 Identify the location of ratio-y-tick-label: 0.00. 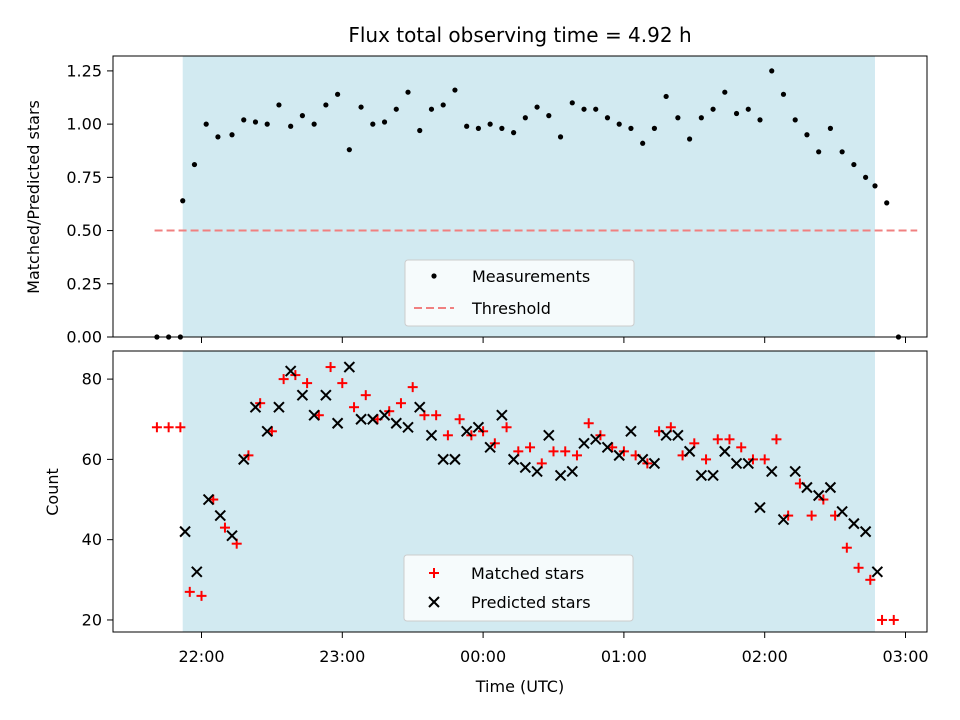
(84, 337).